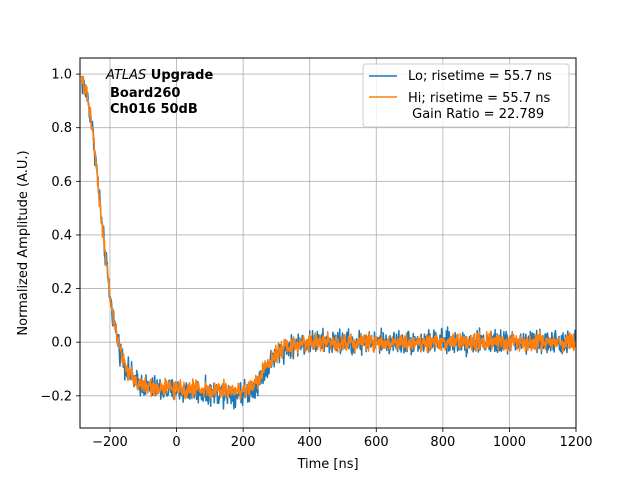  I want to click on x-tick-label: 200, so click(243, 442).